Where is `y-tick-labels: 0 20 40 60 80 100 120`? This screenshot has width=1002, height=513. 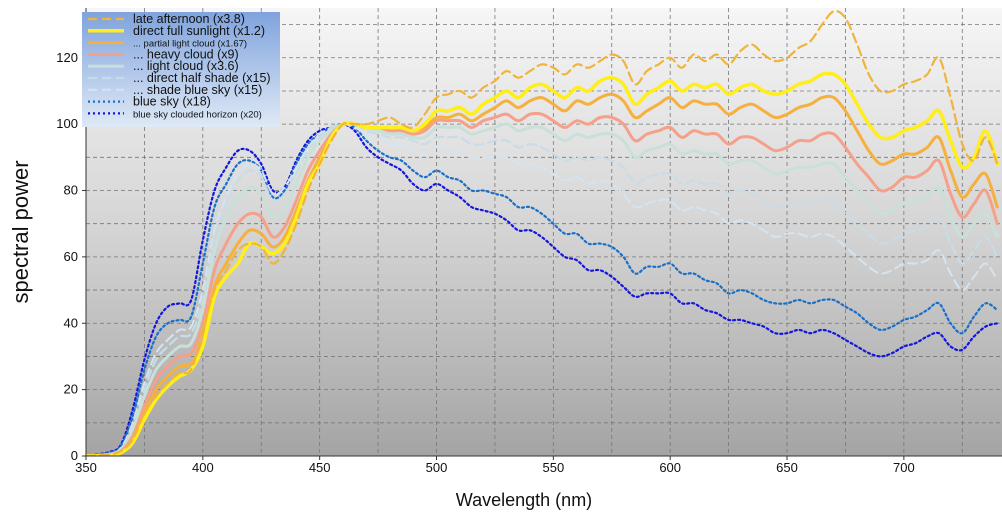 y-tick-labels: 0 20 40 60 80 100 120 is located at coordinates (71, 256).